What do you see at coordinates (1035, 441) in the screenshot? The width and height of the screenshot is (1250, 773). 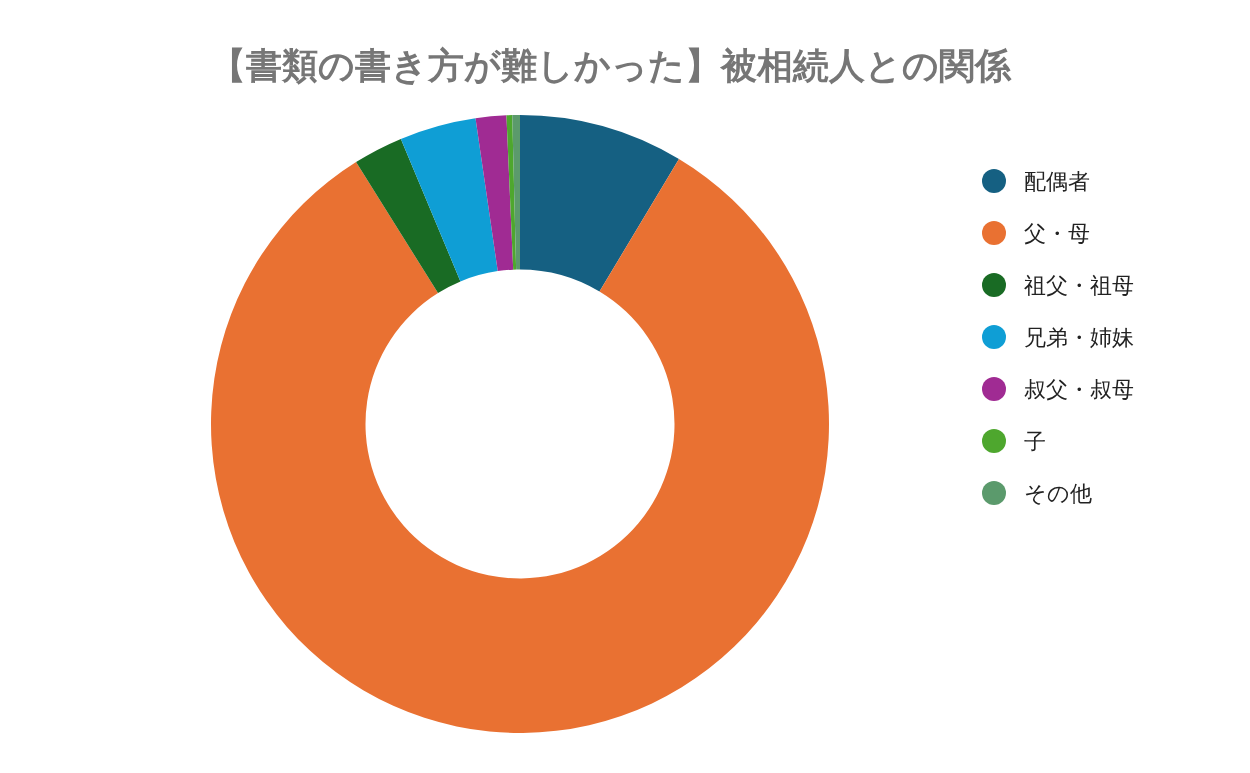 I see `legend-label: 子` at bounding box center [1035, 441].